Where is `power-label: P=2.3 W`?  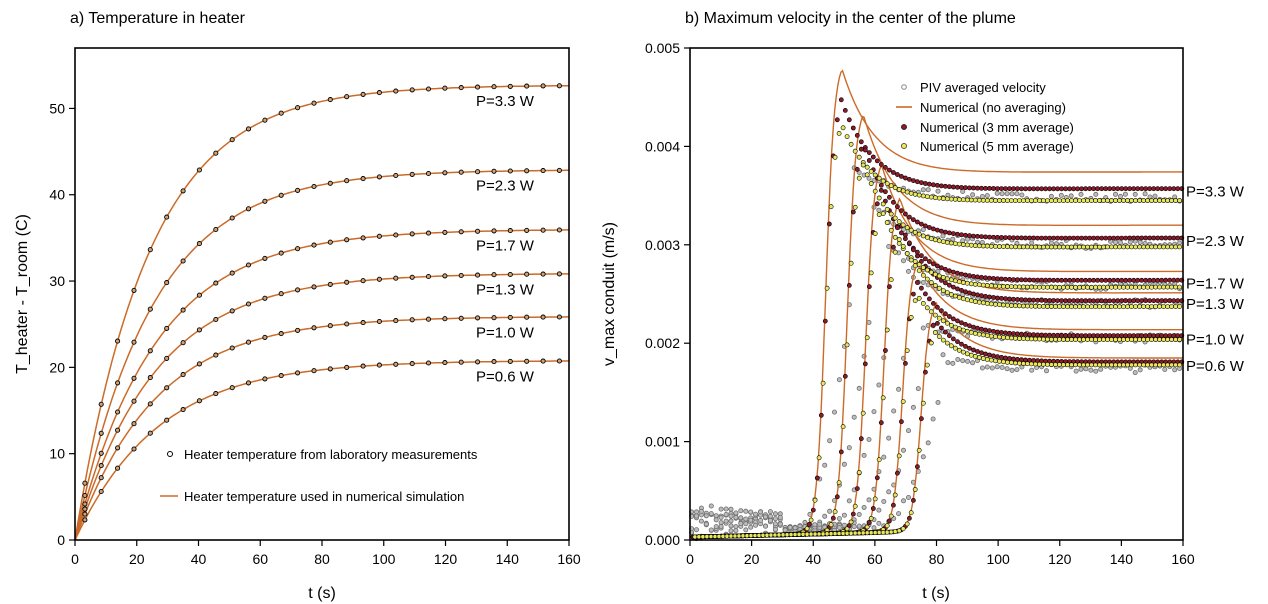 power-label: P=2.3 W is located at coordinates (1215, 241).